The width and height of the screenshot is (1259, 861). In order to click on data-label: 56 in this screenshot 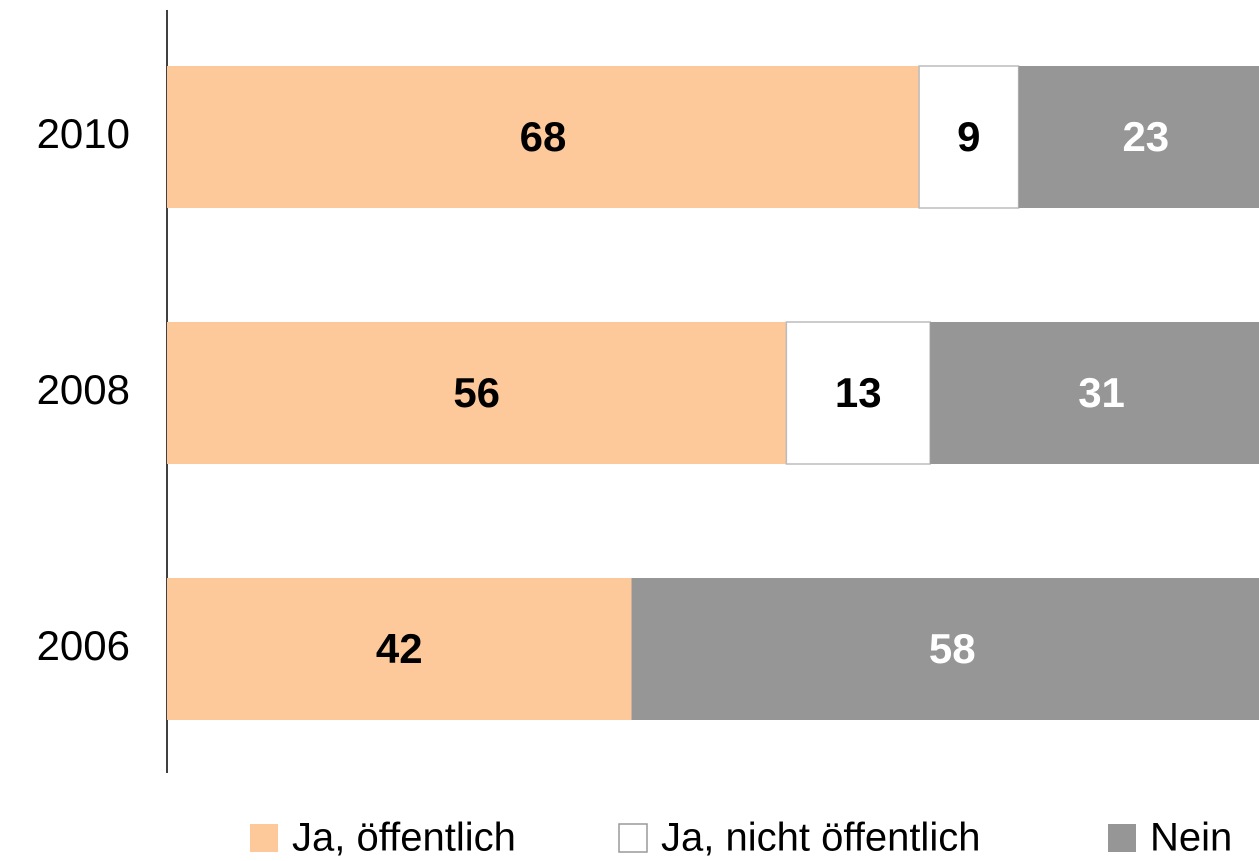, I will do `click(476, 392)`.